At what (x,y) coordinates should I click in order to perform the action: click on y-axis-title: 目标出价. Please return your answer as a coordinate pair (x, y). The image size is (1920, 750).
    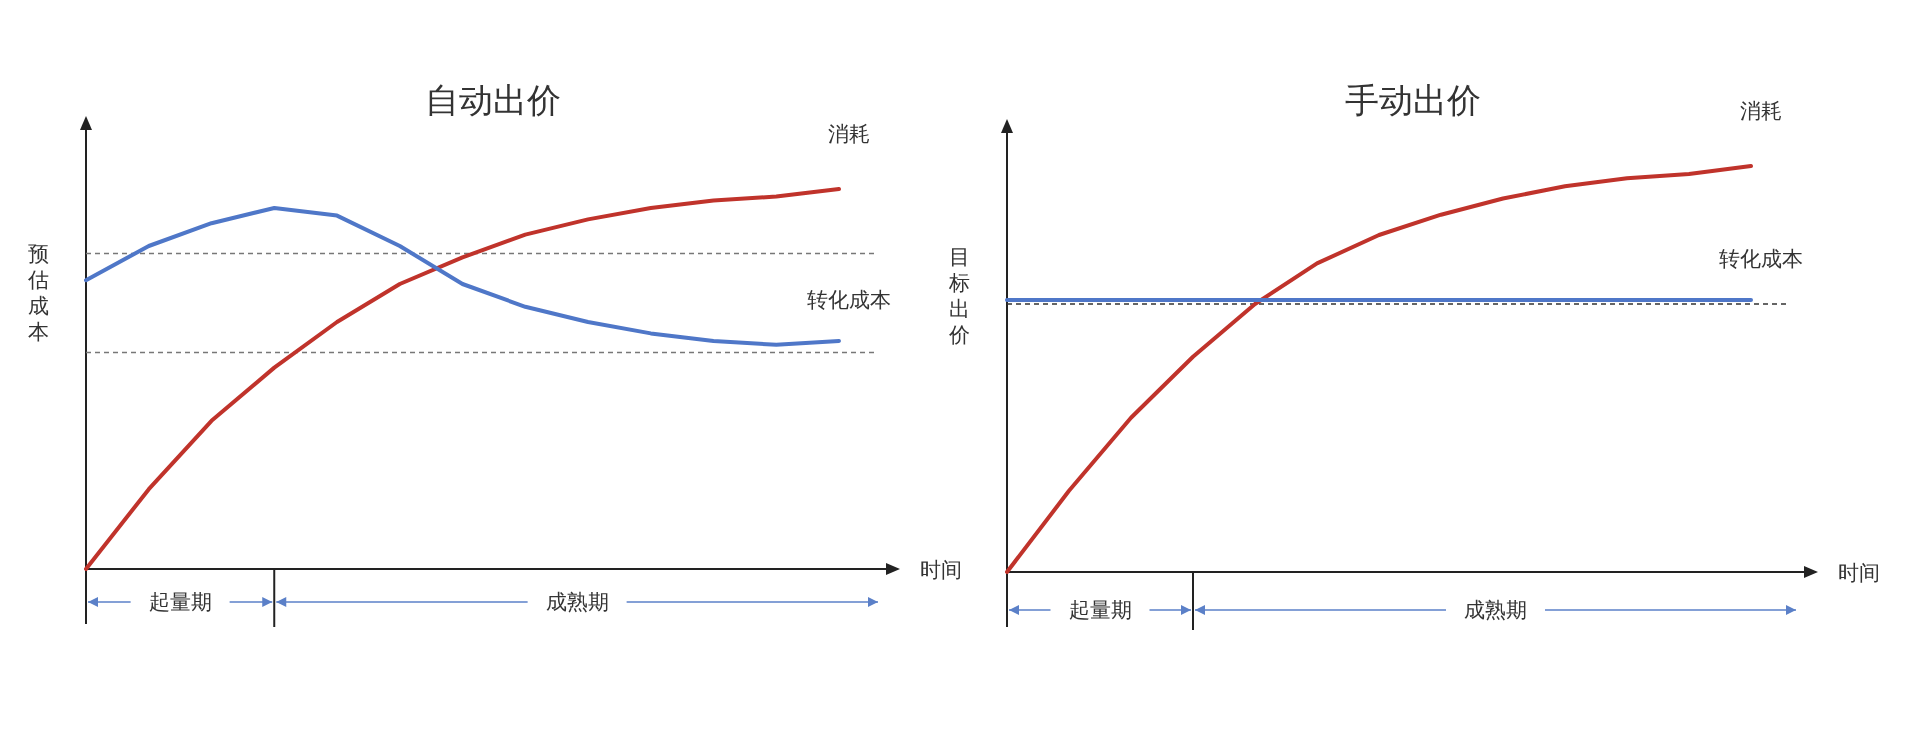
    Looking at the image, I should click on (958, 295).